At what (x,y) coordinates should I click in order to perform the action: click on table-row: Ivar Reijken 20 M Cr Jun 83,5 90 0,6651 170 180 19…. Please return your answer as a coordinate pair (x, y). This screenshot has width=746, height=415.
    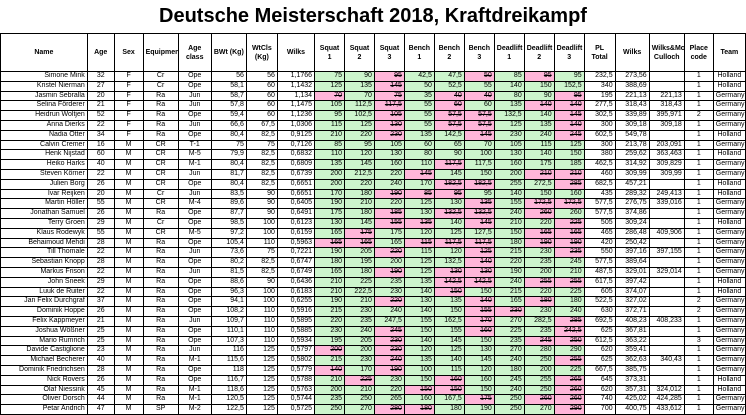
    Looking at the image, I should click on (373, 194).